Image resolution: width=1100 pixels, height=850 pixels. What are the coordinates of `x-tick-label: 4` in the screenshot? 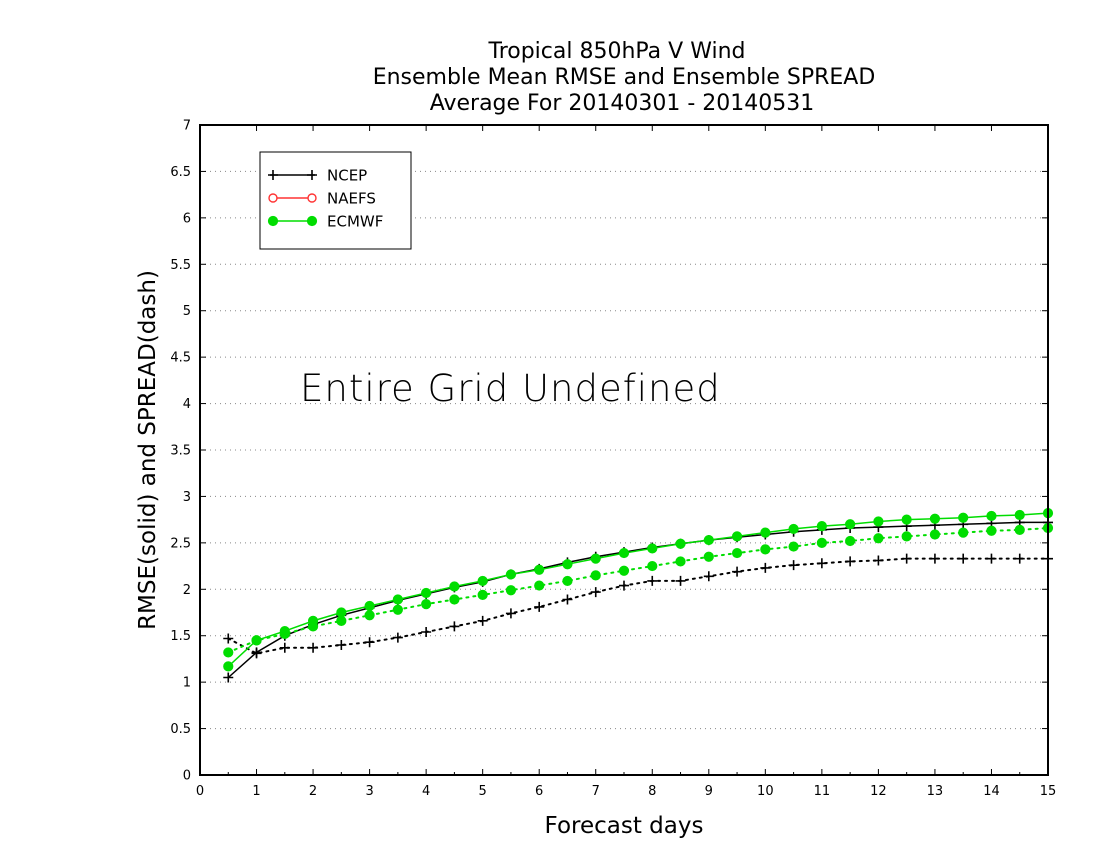 It's located at (426, 791).